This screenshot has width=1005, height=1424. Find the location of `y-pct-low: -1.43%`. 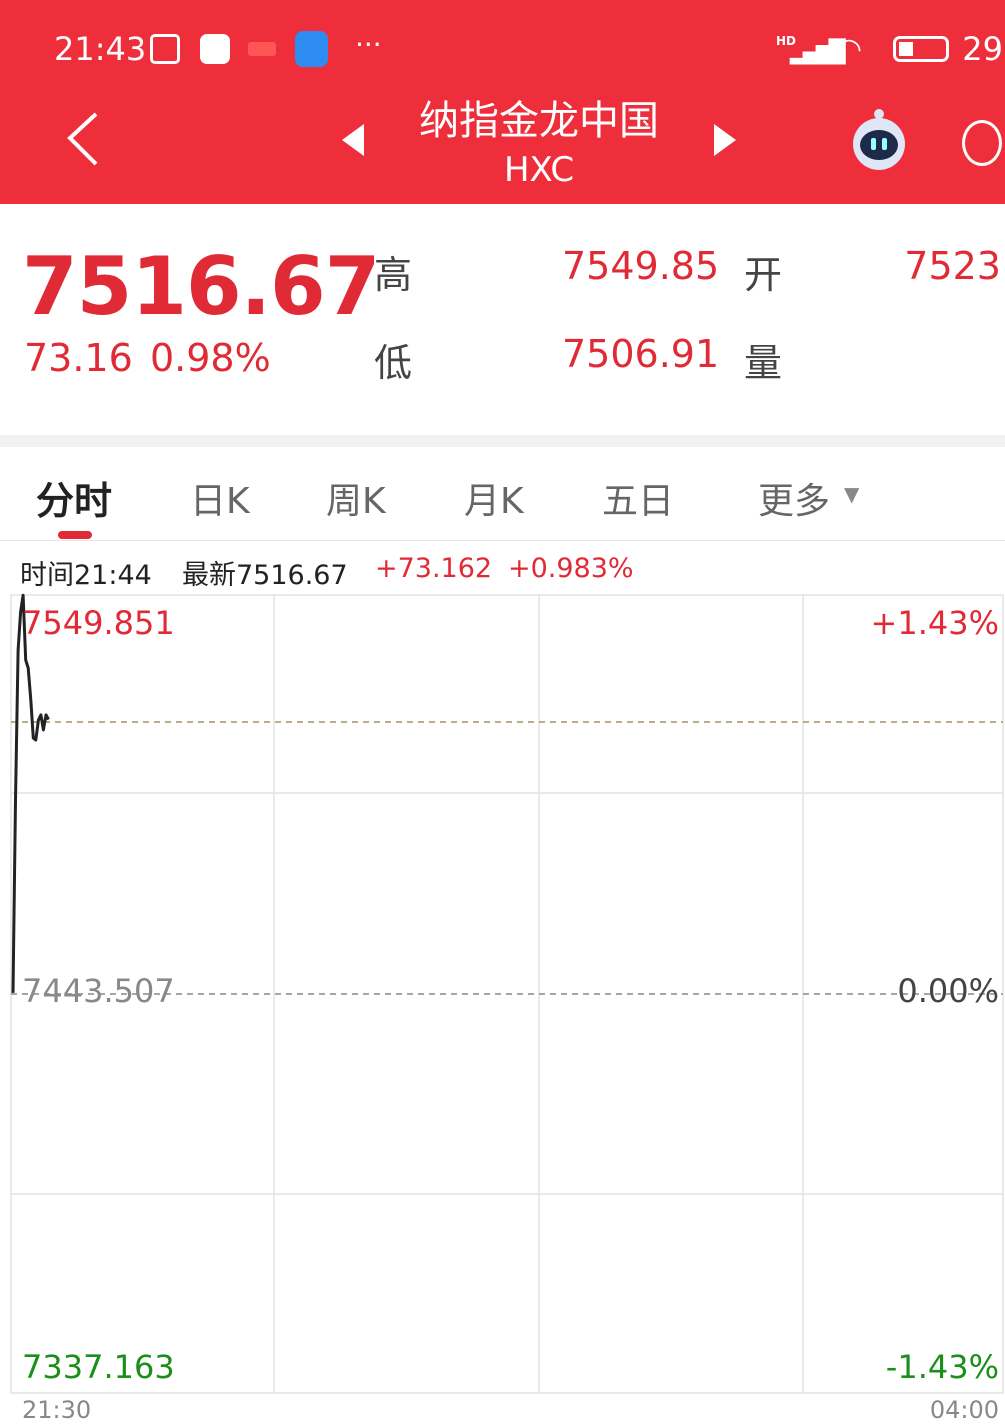

y-pct-low: -1.43% is located at coordinates (942, 1367).